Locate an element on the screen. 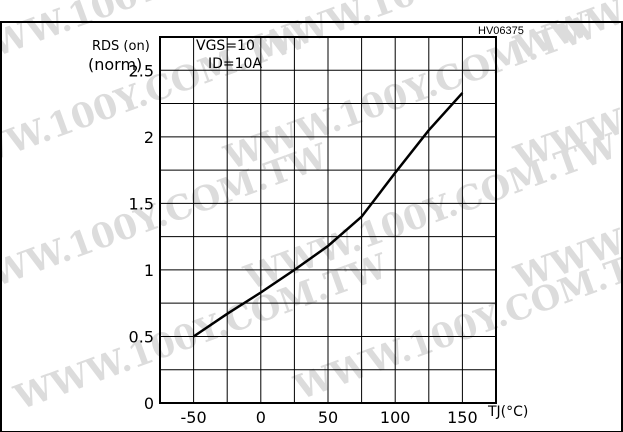 This screenshot has height=432, width=623. y-tick-label: 1.5 is located at coordinates (141, 203).